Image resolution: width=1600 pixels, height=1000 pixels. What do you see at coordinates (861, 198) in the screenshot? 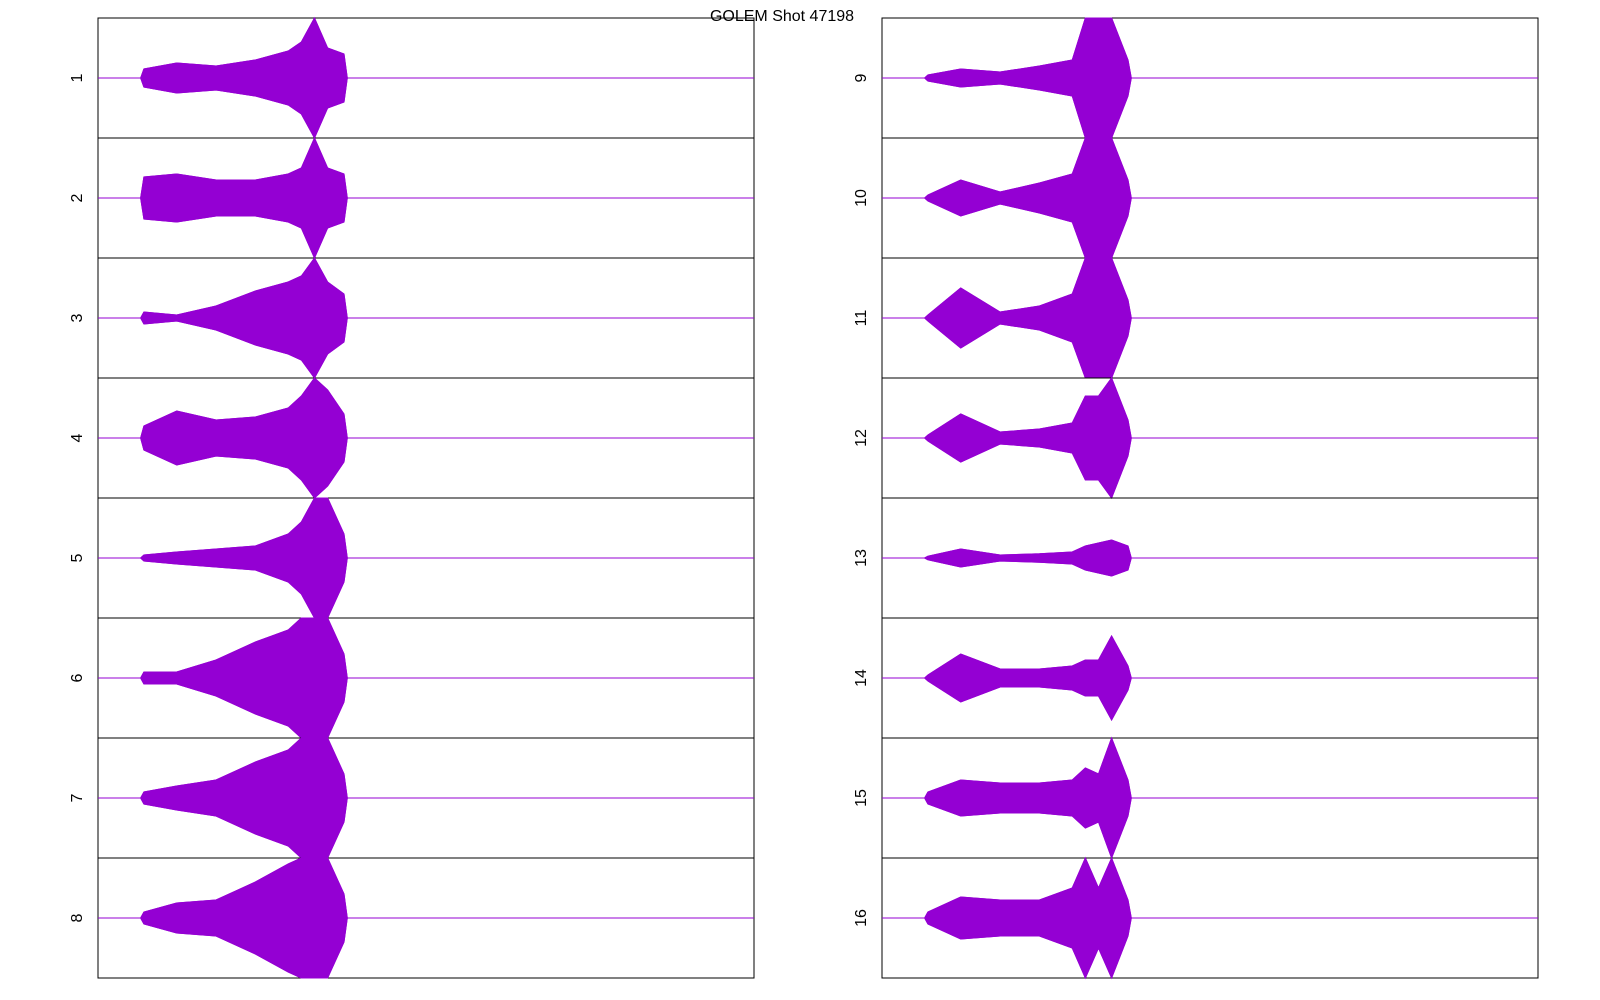
I see `panel-label: 10` at bounding box center [861, 198].